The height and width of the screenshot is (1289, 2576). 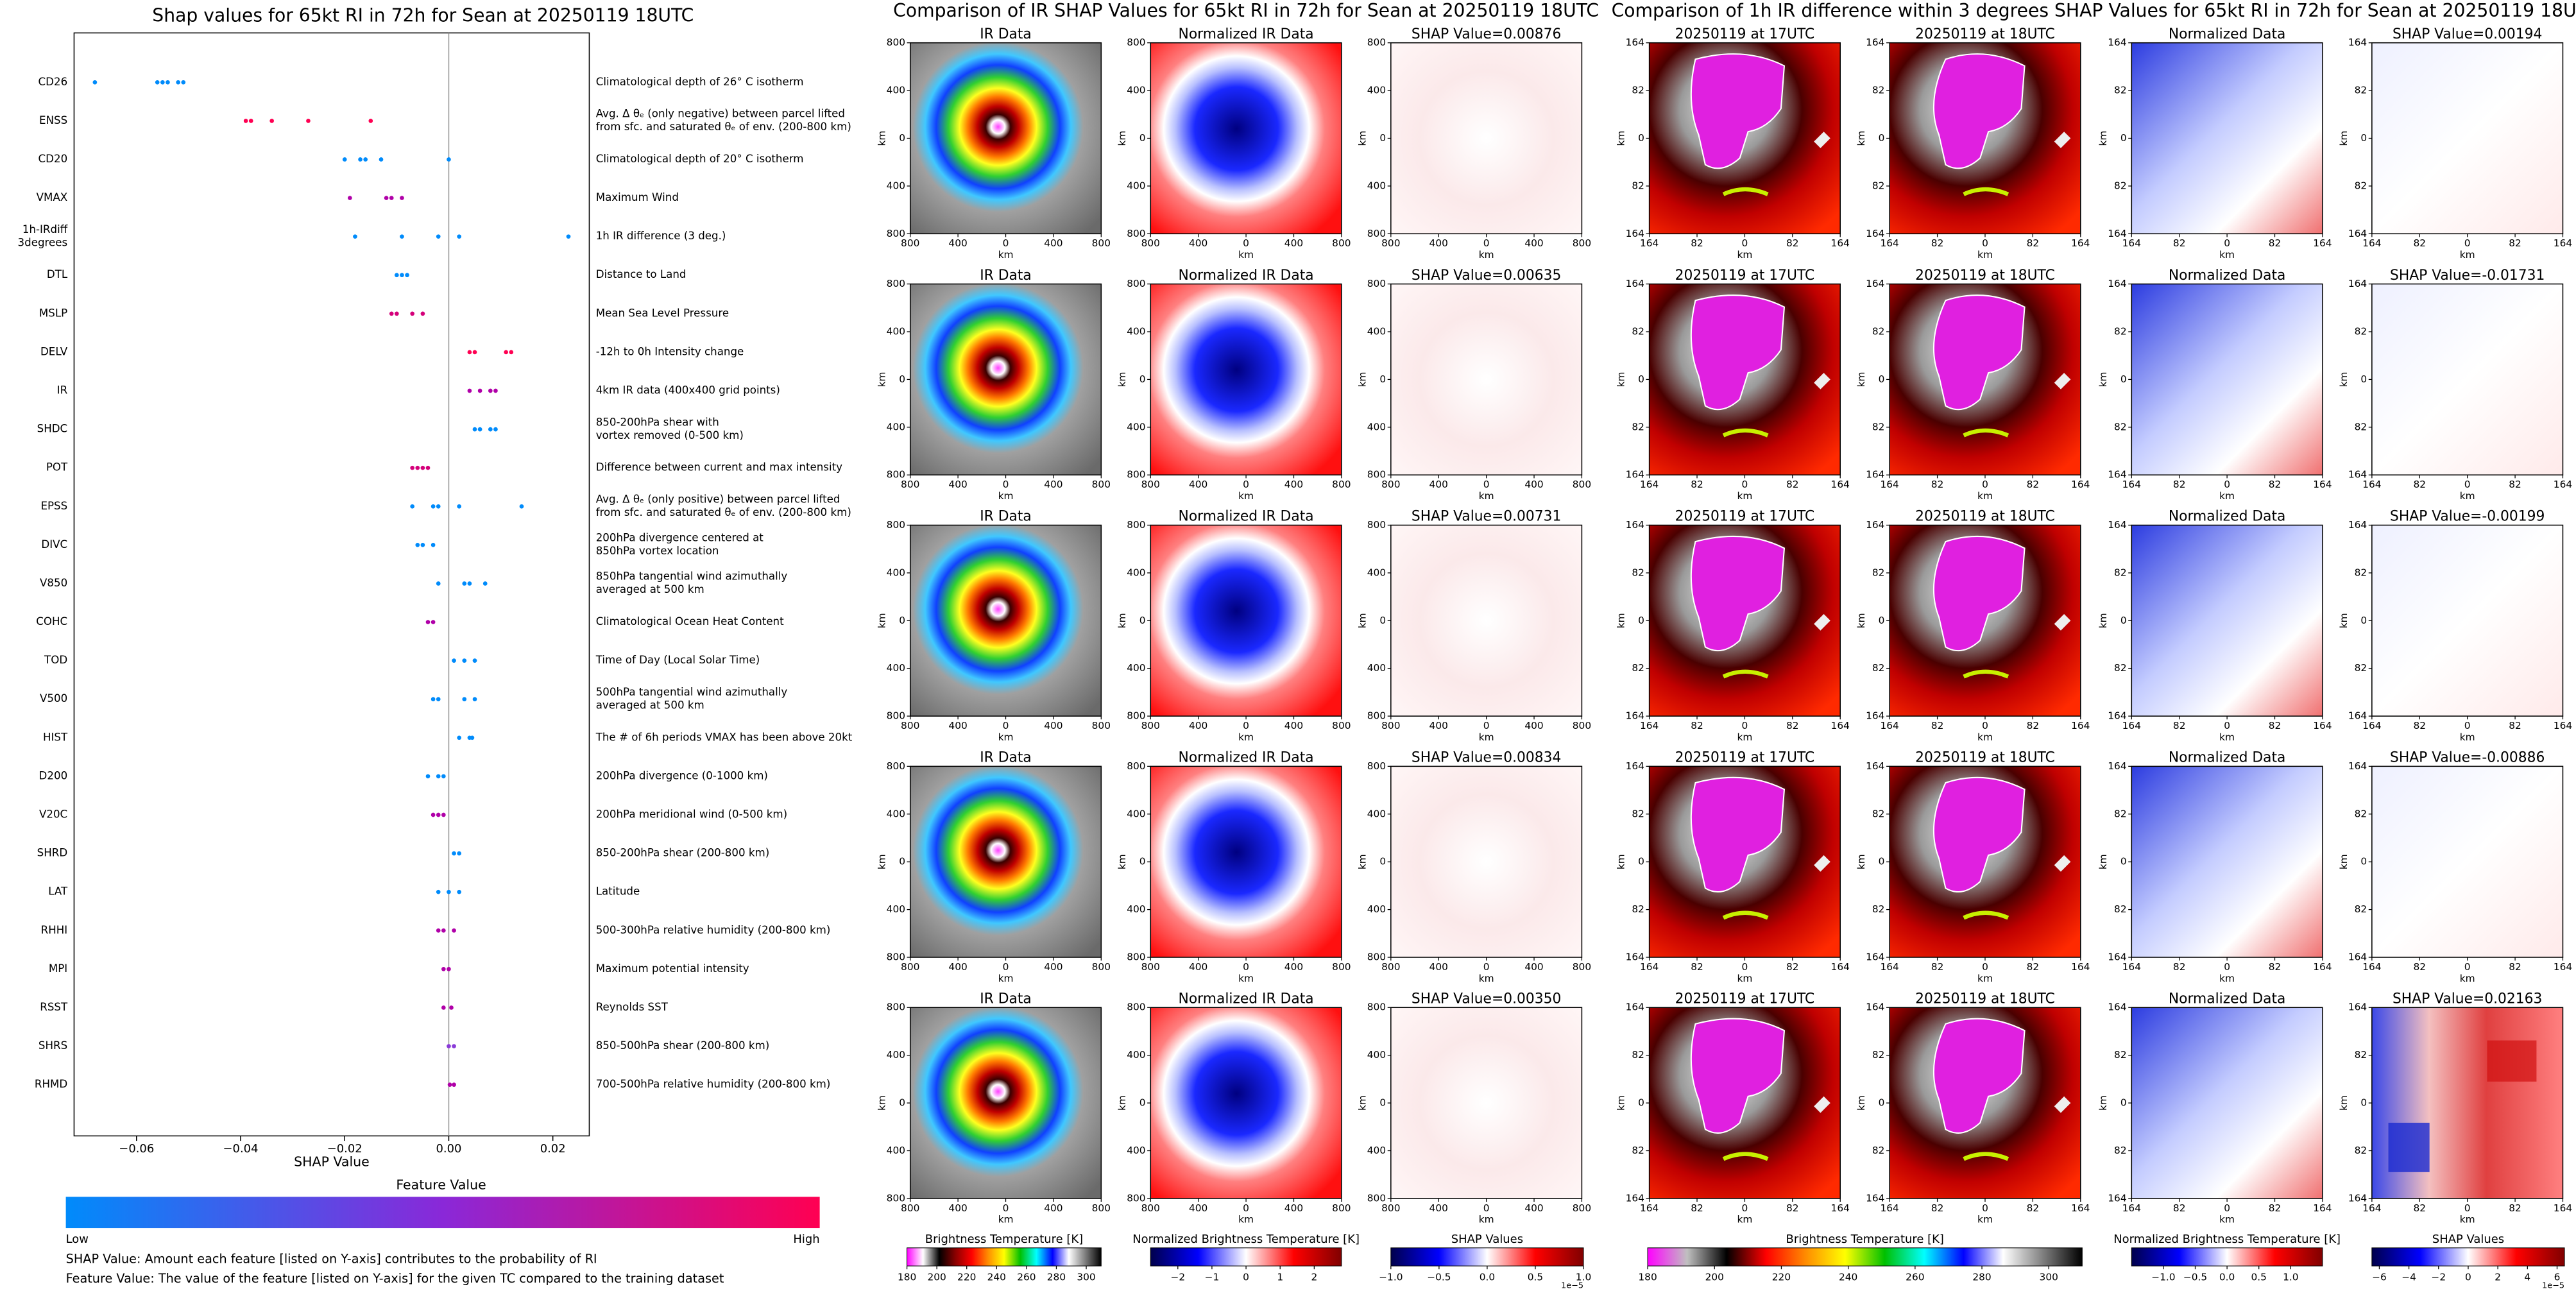 I want to click on colorbar-tick-label: −6, so click(x=2379, y=1277).